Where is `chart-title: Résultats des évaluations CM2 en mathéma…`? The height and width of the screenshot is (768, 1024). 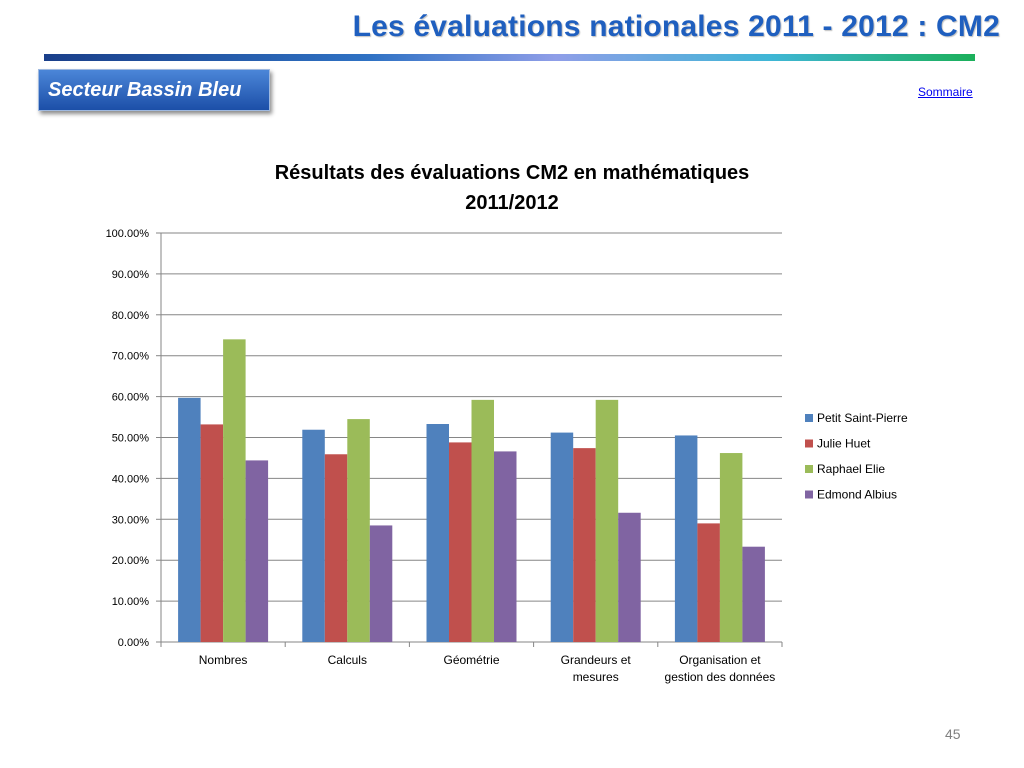 chart-title: Résultats des évaluations CM2 en mathéma… is located at coordinates (512, 188).